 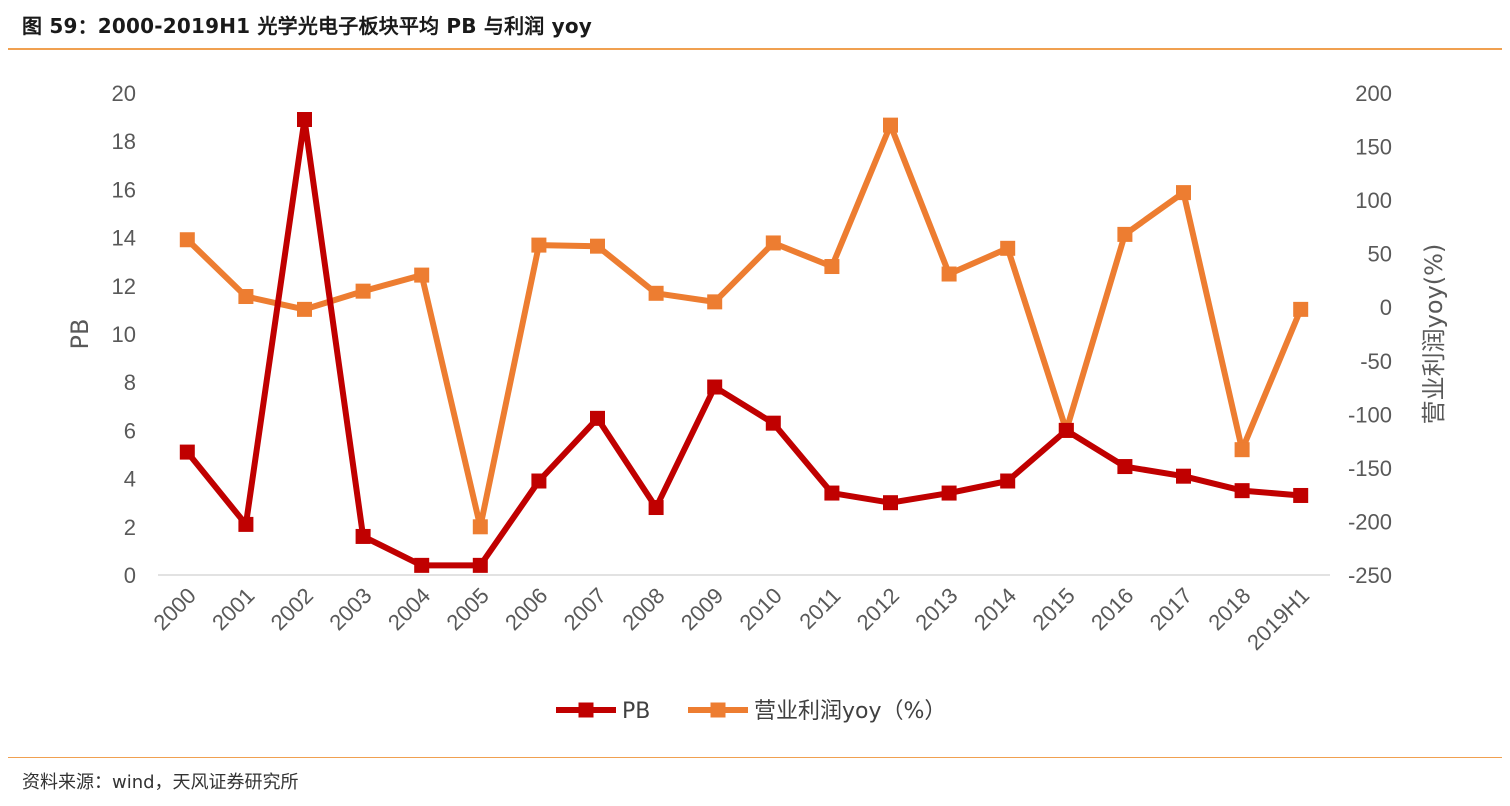 What do you see at coordinates (636, 711) in the screenshot?
I see `legend-label: PB` at bounding box center [636, 711].